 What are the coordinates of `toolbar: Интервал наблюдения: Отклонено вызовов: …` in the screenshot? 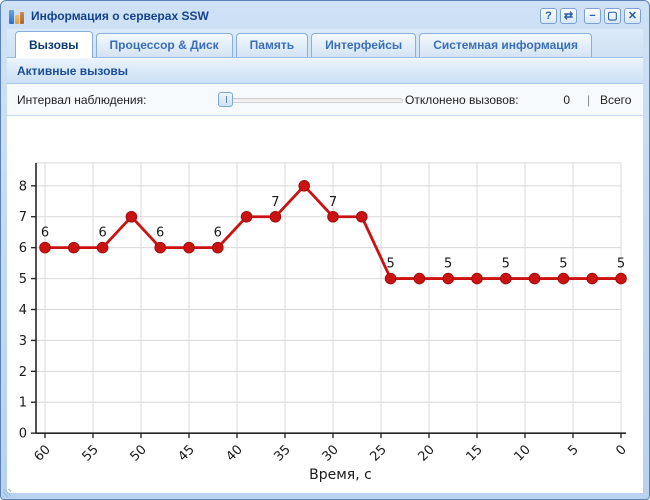 It's located at (325, 100).